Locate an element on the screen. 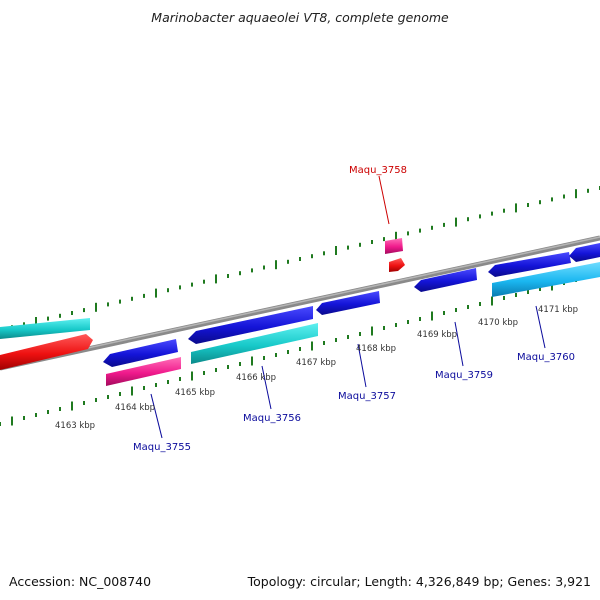 This screenshot has width=600, height=600. gene-arrow-maqu-3758-cds is located at coordinates (397, 265).